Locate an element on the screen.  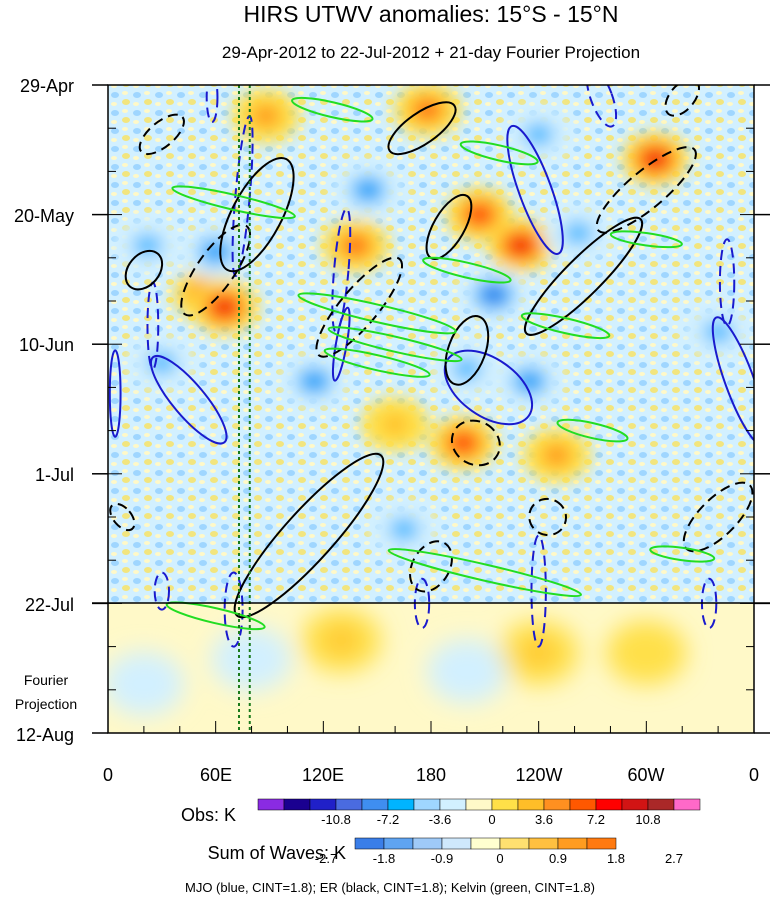
y-tick-label: 29-Apr is located at coordinates (47, 86).